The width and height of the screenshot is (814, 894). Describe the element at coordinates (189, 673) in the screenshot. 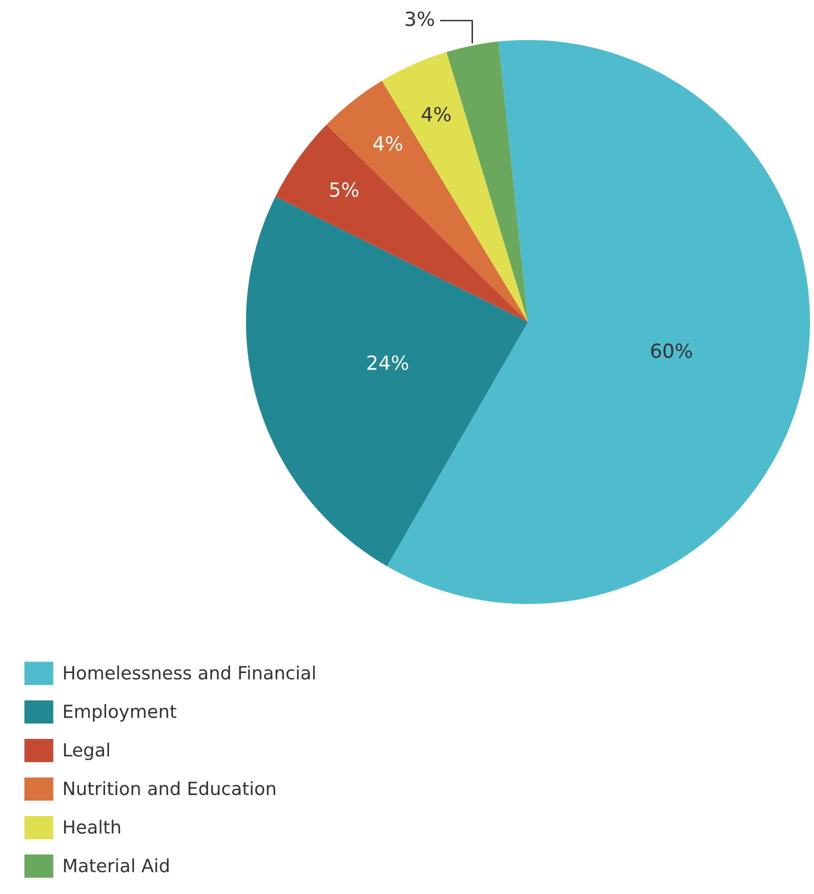

I see `legend-label: Homelessness and Financial` at that location.